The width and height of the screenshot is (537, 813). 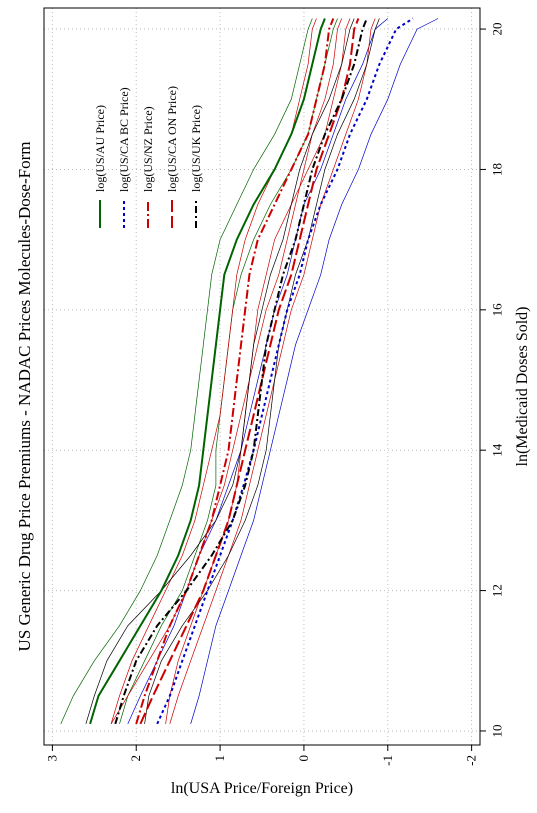 I want to click on y-axis-title: ln(USA Price/Foreign Price), so click(x=262, y=788).